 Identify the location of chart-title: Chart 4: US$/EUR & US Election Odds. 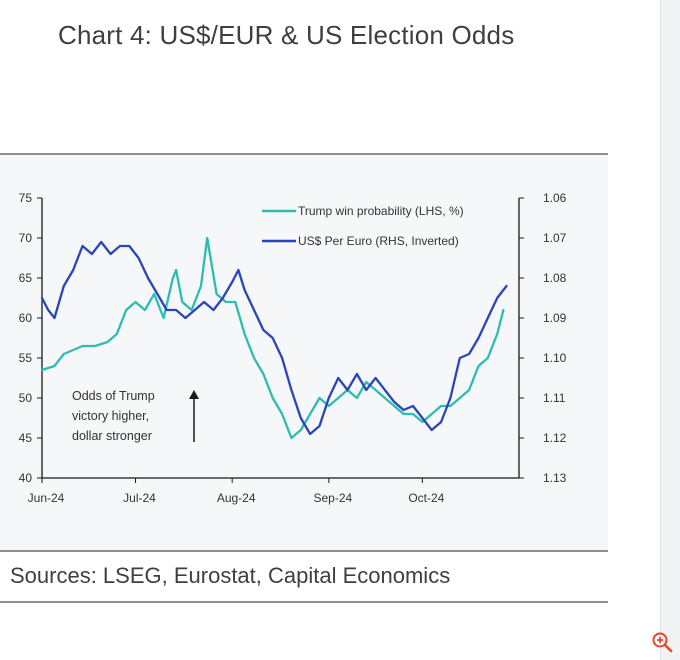
(286, 35).